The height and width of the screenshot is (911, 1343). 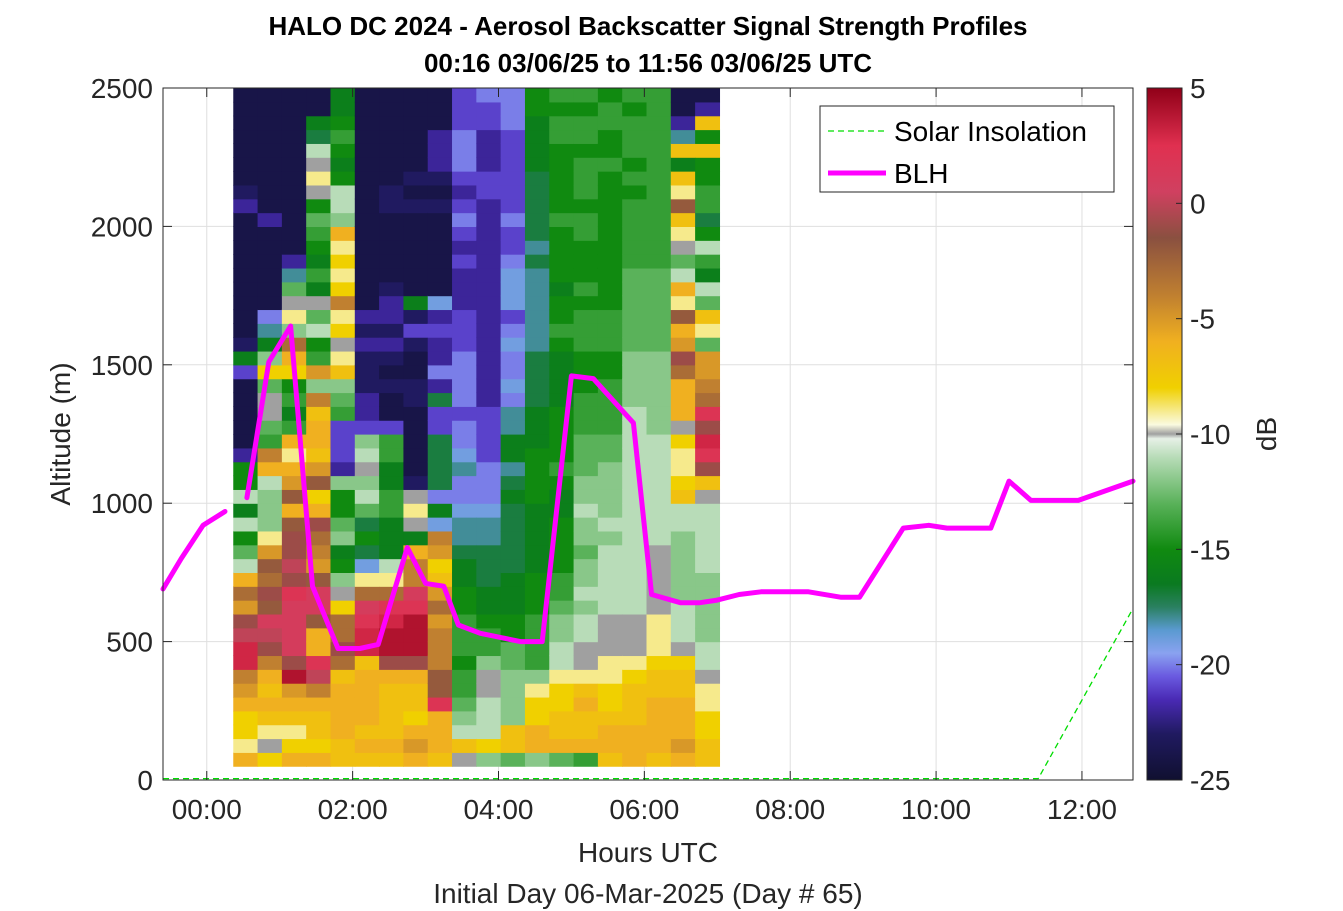 I want to click on legend-solar-label: Solar Insolation, so click(x=990, y=131).